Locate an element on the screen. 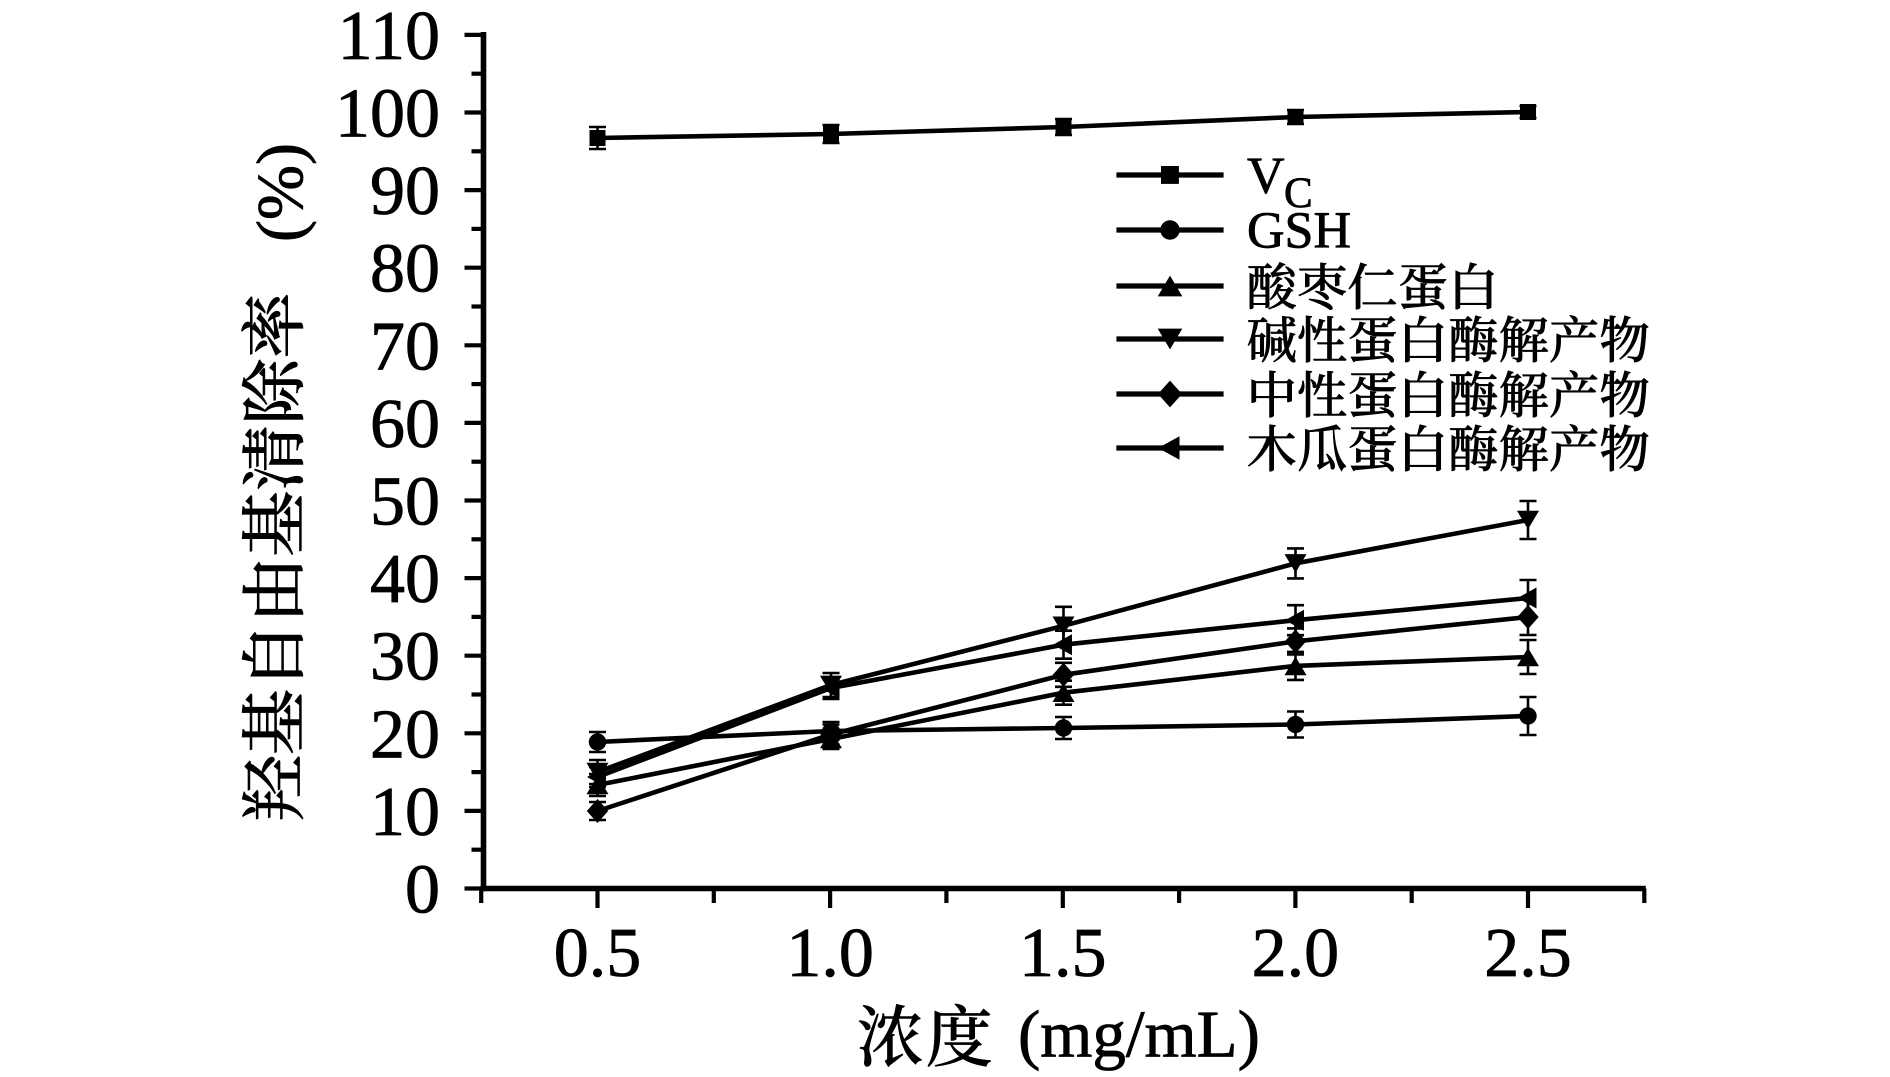 This screenshot has height=1077, width=1890. svg-text: 30 is located at coordinates (405, 657).